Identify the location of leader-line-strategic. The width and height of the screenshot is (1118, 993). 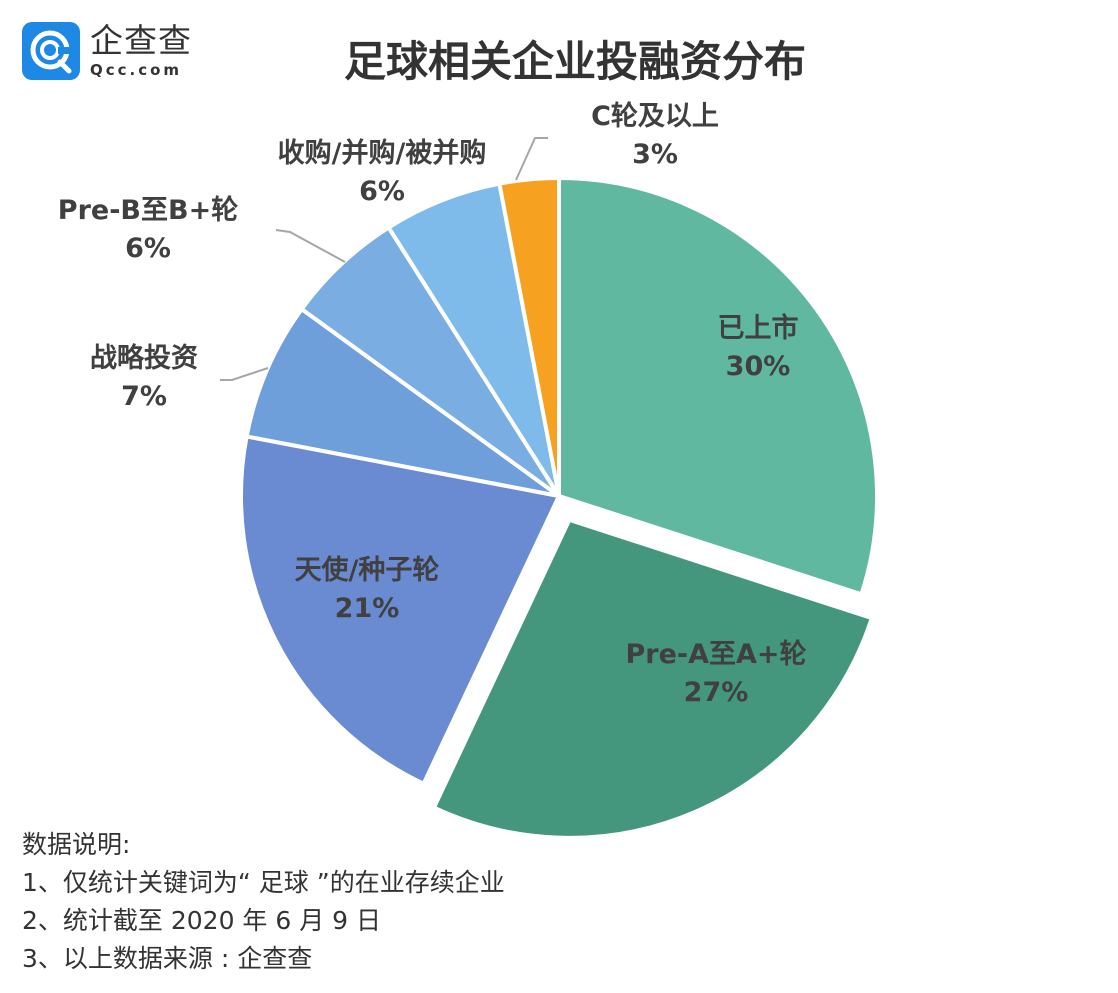
(244, 374).